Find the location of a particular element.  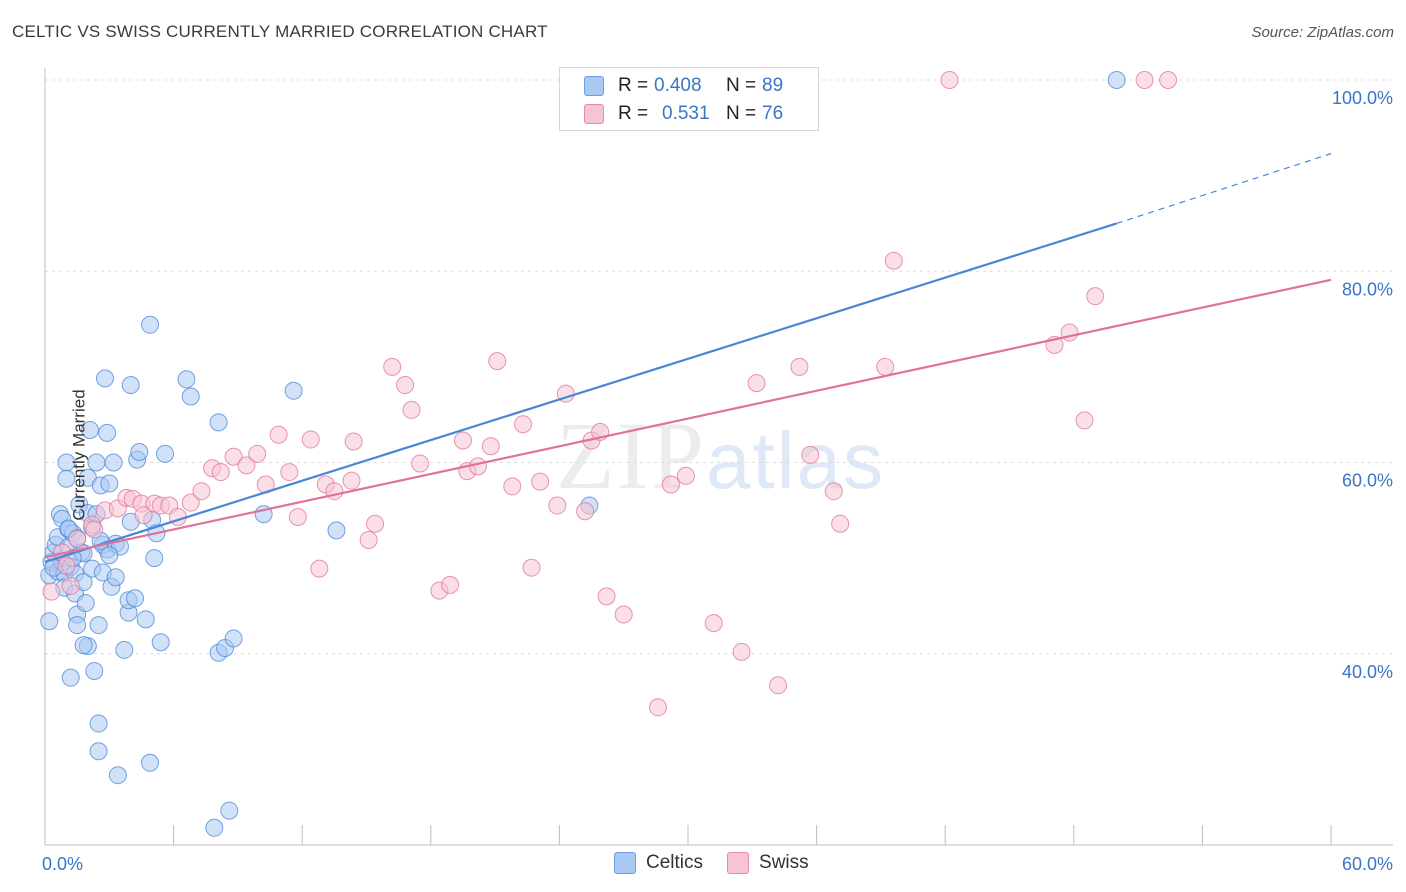

y-tick-label: 40.0% is located at coordinates (1367, 672).